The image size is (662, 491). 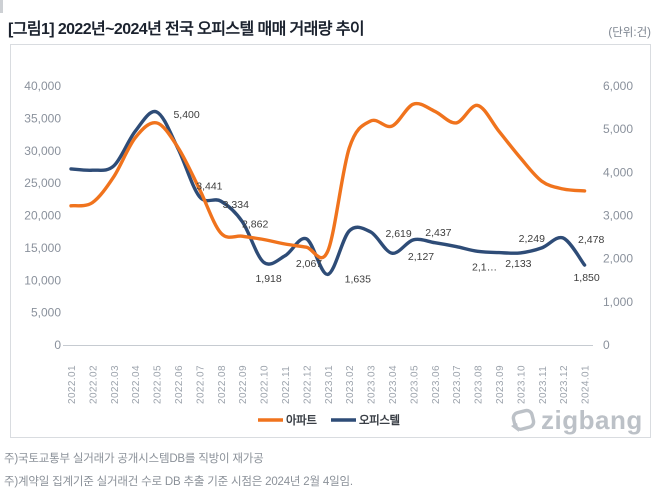 What do you see at coordinates (379, 420) in the screenshot?
I see `legend-label: 오피스텔` at bounding box center [379, 420].